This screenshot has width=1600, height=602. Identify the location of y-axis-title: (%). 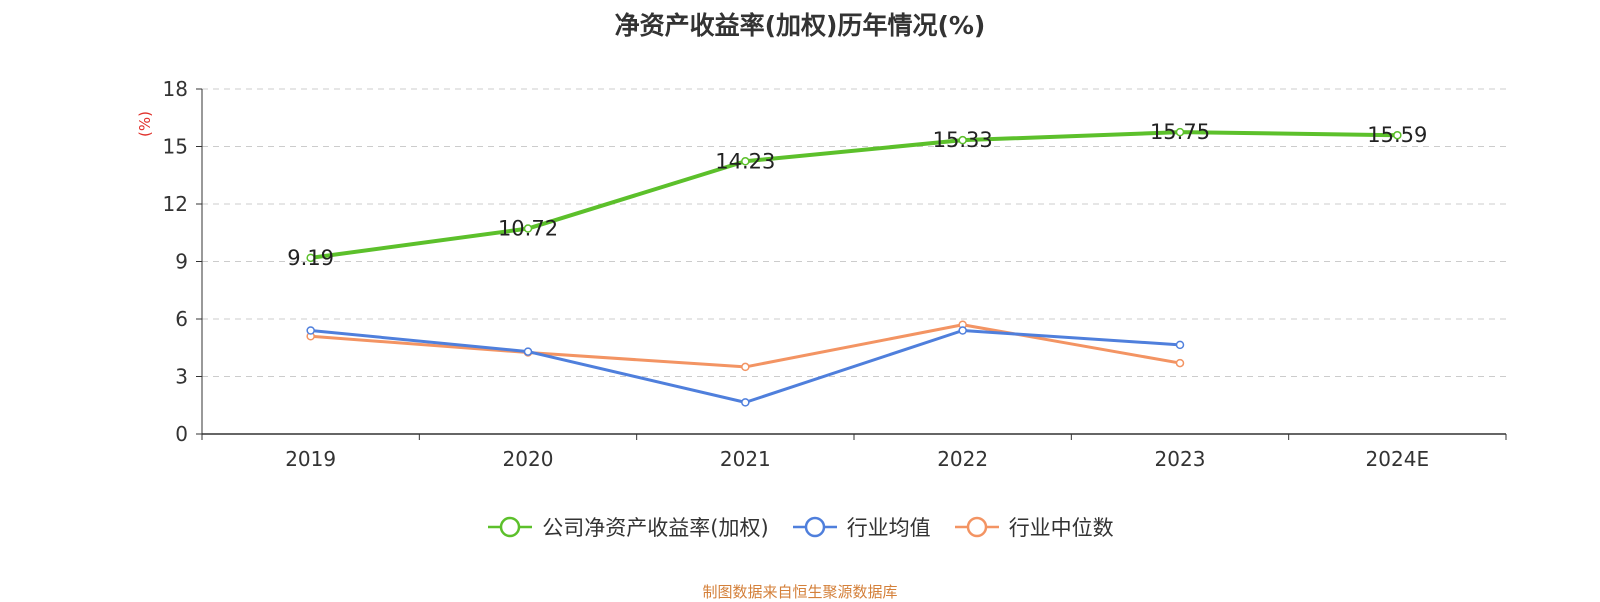
(145, 124).